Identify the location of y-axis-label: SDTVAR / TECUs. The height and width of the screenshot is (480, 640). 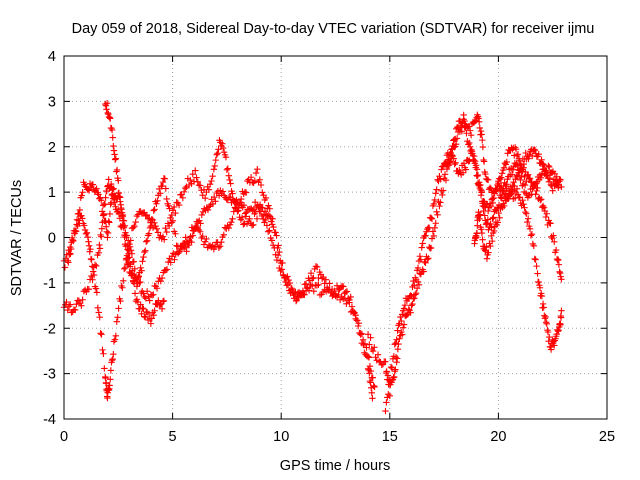
(17, 238).